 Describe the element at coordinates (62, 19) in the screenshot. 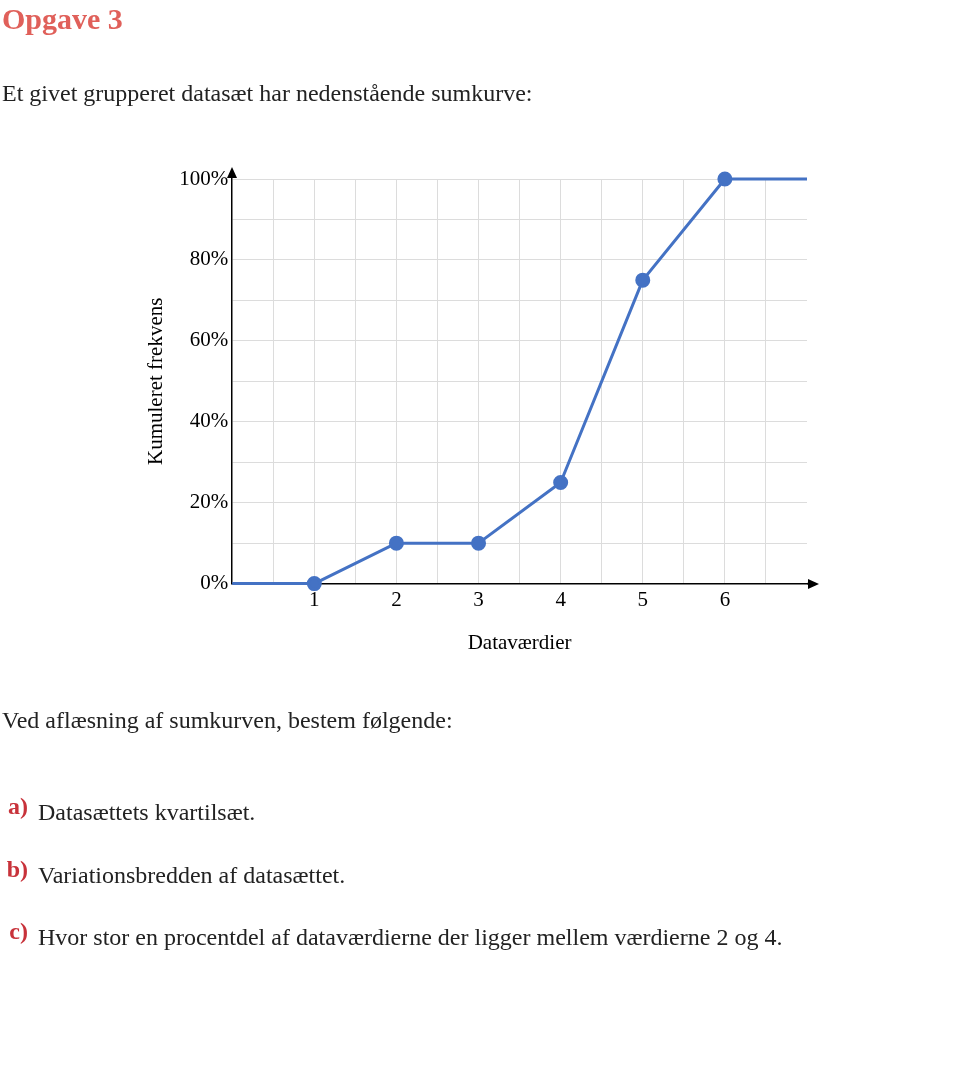

I see `chart-title: Opgave 3` at that location.